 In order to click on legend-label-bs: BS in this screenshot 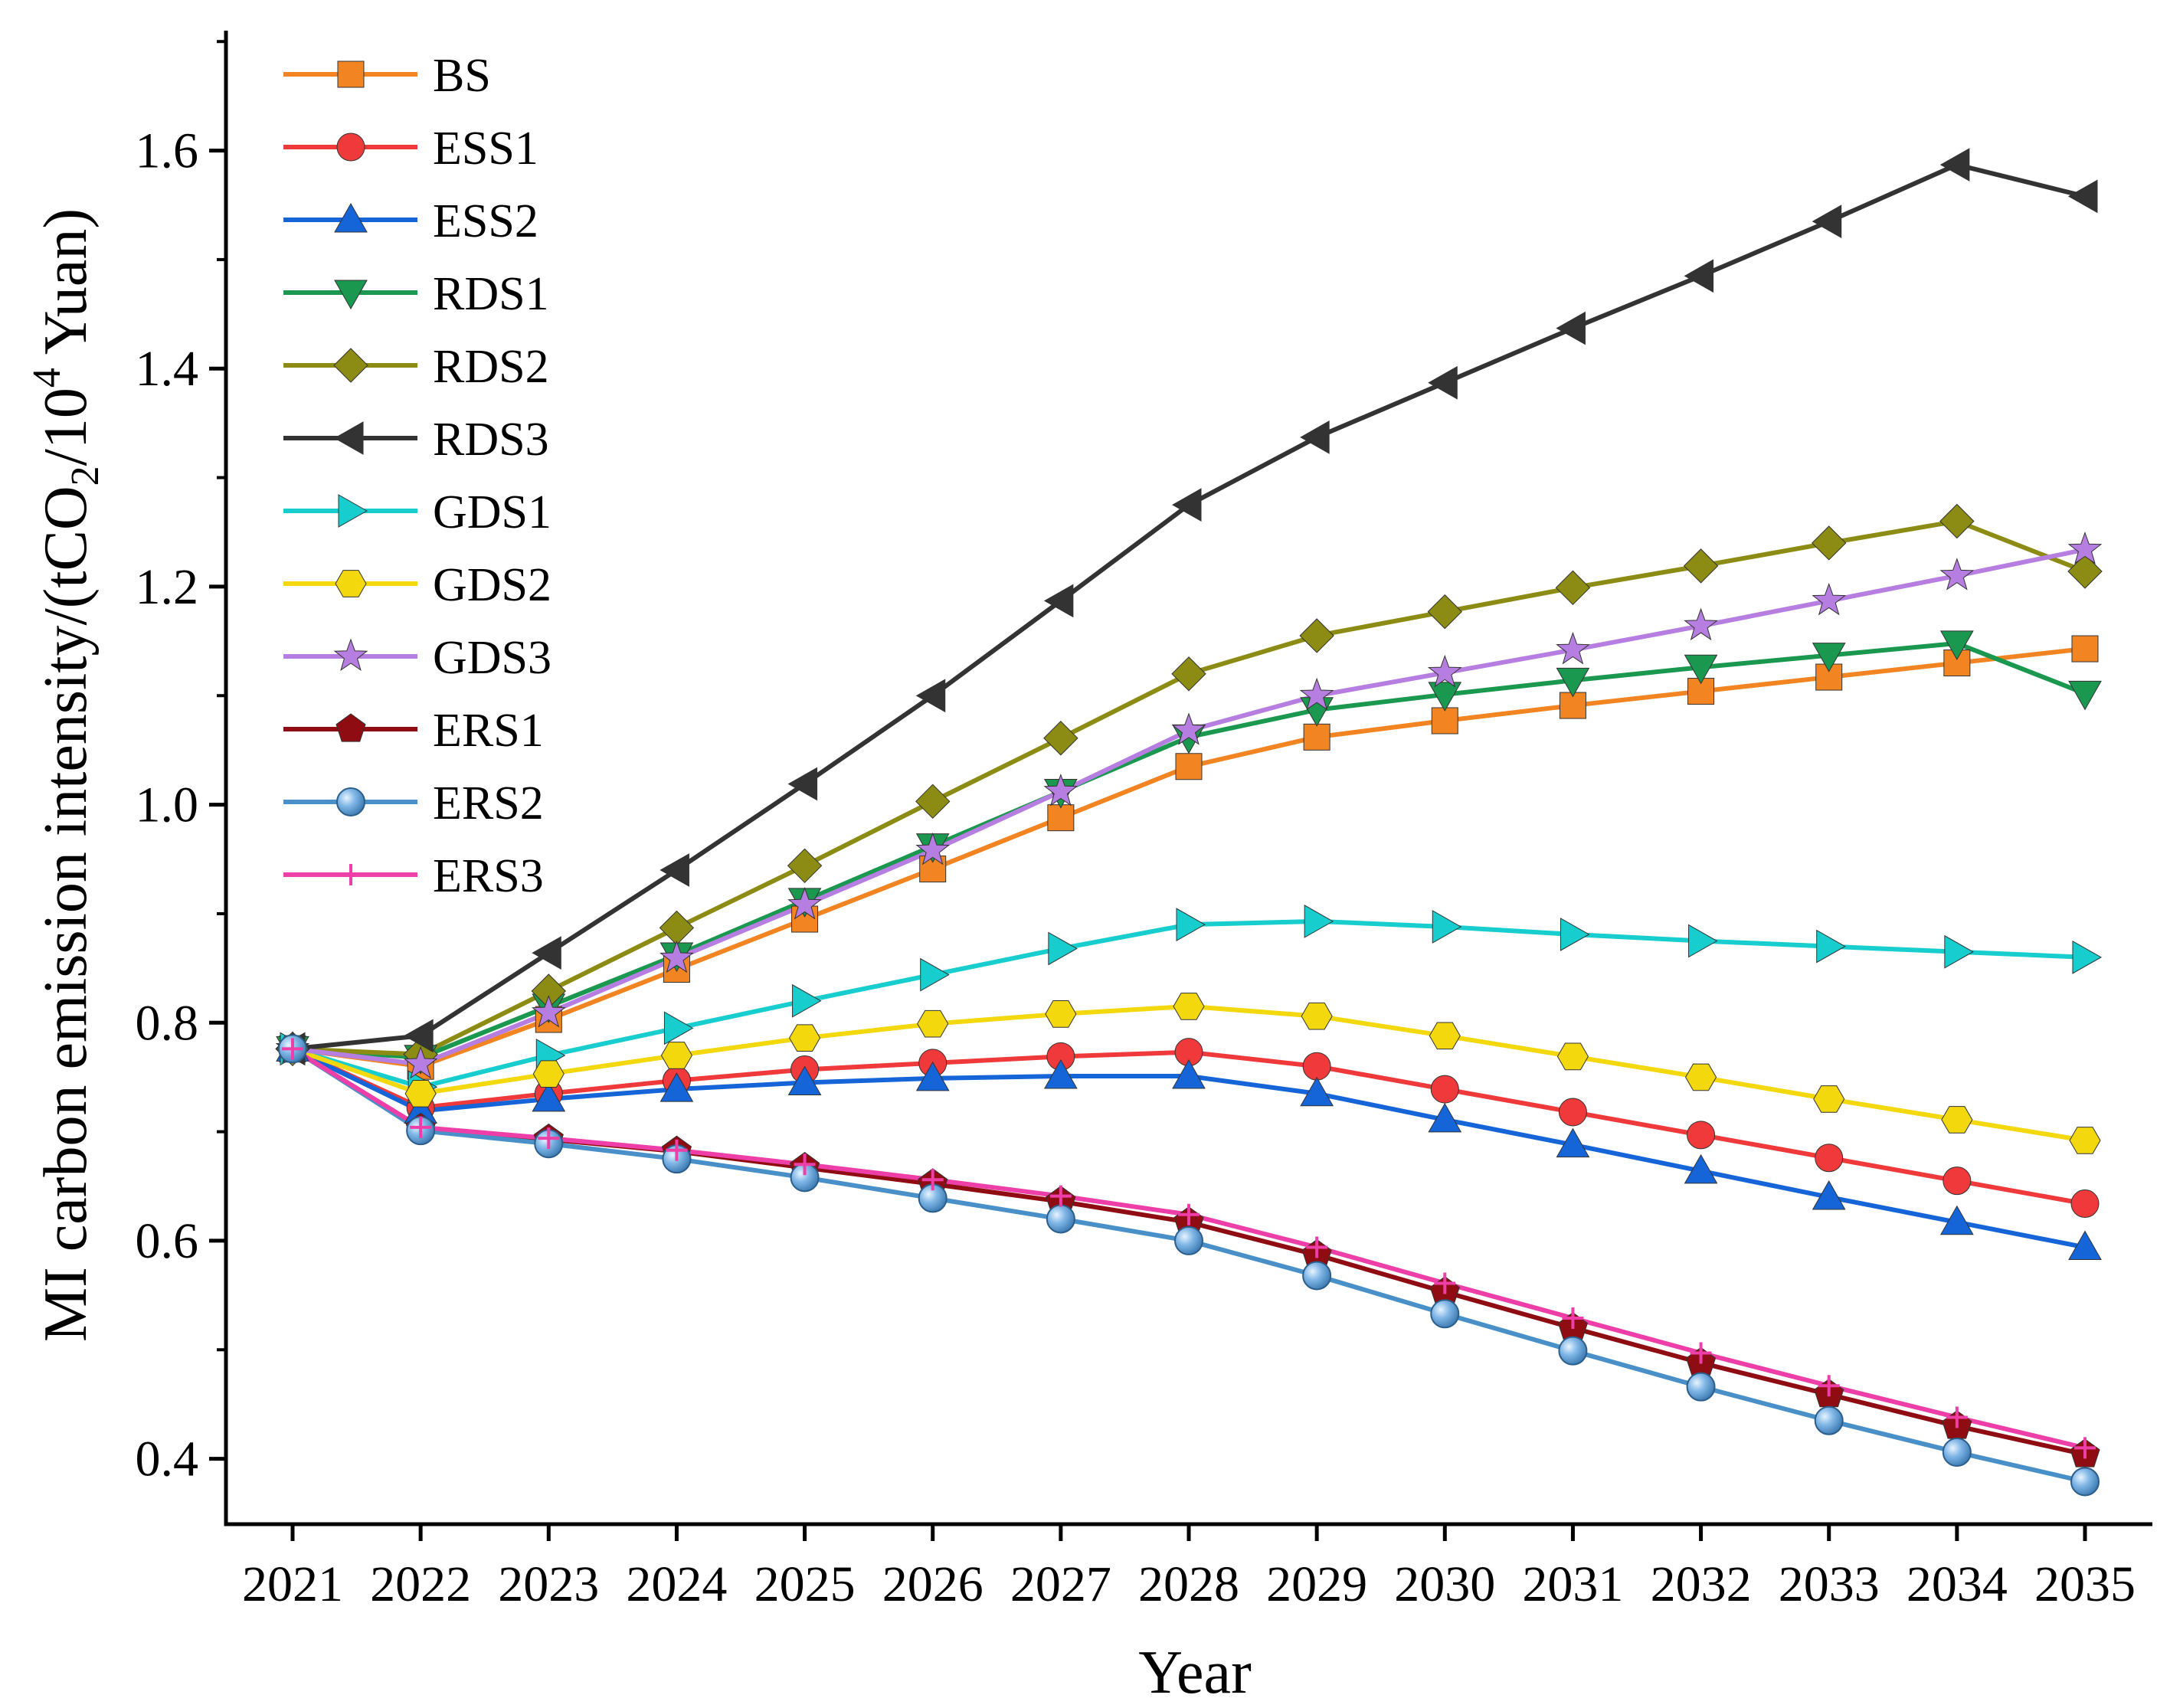, I will do `click(462, 76)`.